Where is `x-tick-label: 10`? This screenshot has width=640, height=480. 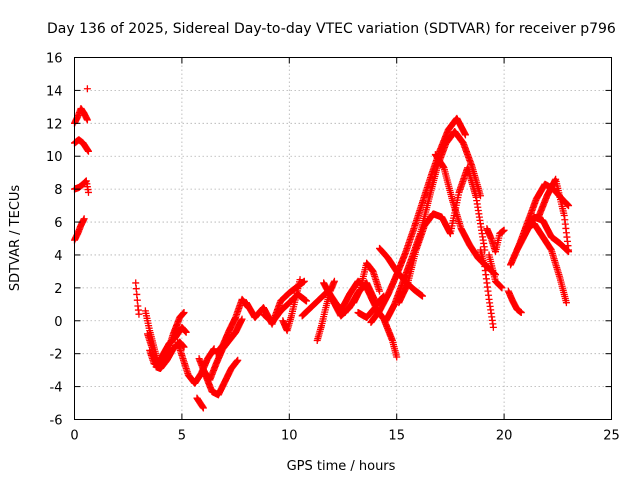 x-tick-label: 10 is located at coordinates (289, 436).